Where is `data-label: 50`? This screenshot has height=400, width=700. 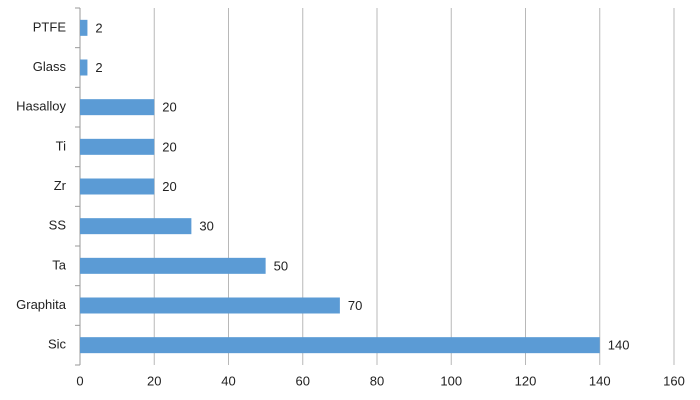 data-label: 50 is located at coordinates (281, 265).